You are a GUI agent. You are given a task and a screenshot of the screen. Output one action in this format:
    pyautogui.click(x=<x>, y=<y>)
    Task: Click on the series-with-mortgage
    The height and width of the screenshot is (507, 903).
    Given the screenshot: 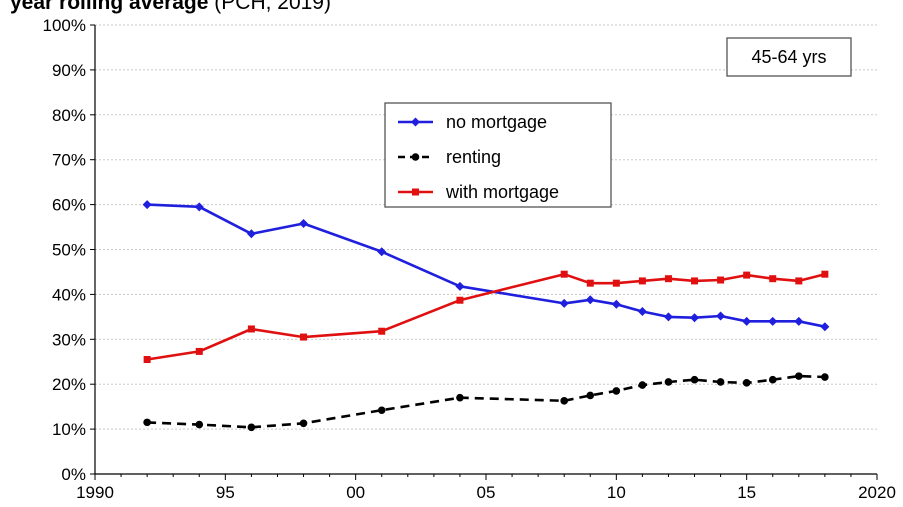 What is the action you would take?
    pyautogui.click(x=486, y=317)
    